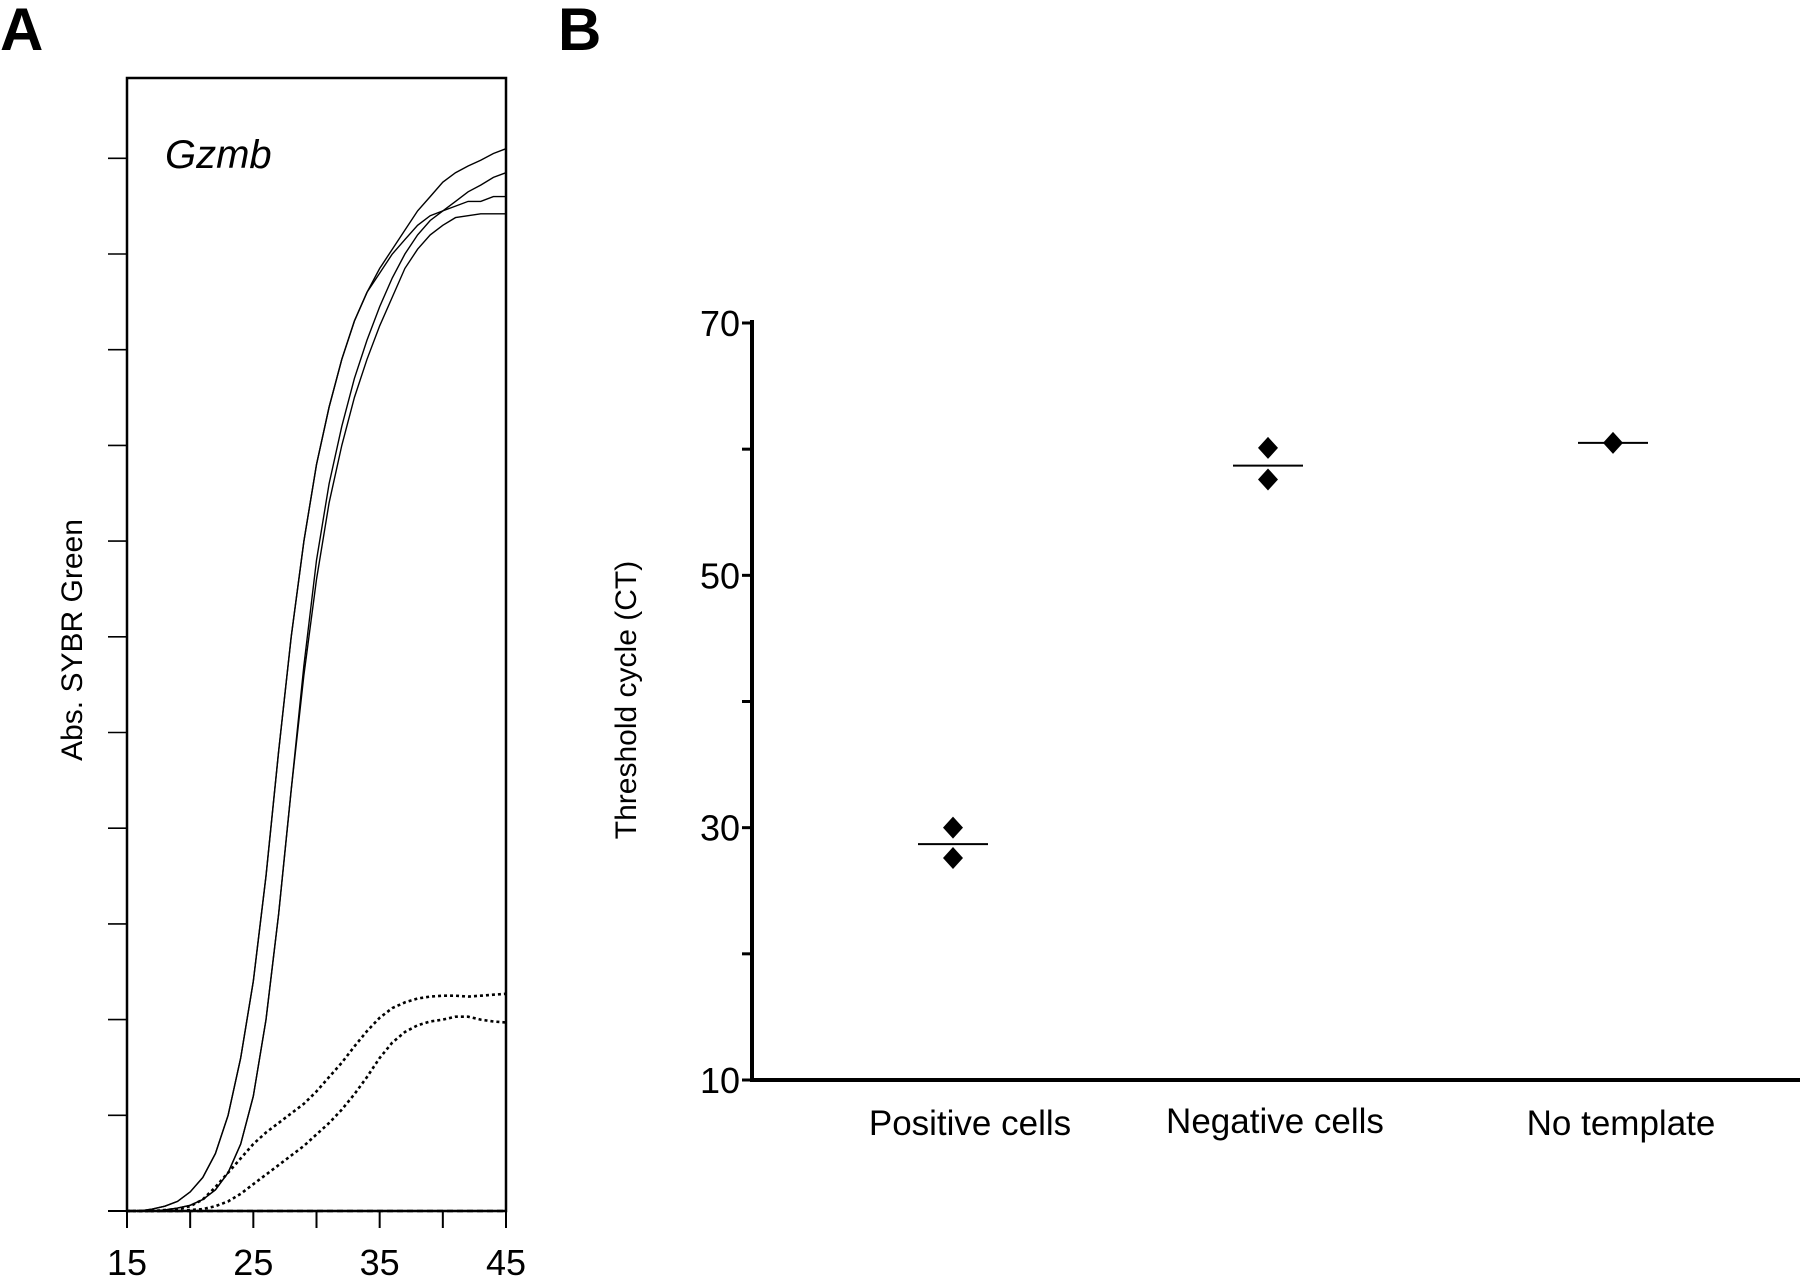 The height and width of the screenshot is (1280, 1800). Describe the element at coordinates (720, 1080) in the screenshot. I see `y-tick-label: 10` at that location.